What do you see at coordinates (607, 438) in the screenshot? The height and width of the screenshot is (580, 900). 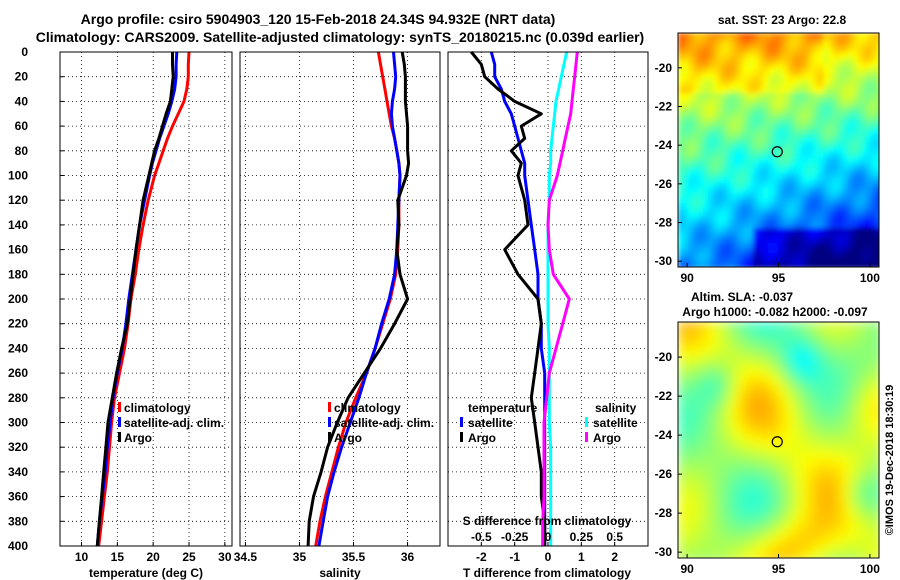 I see `legend-salinity-argo: Argo` at bounding box center [607, 438].